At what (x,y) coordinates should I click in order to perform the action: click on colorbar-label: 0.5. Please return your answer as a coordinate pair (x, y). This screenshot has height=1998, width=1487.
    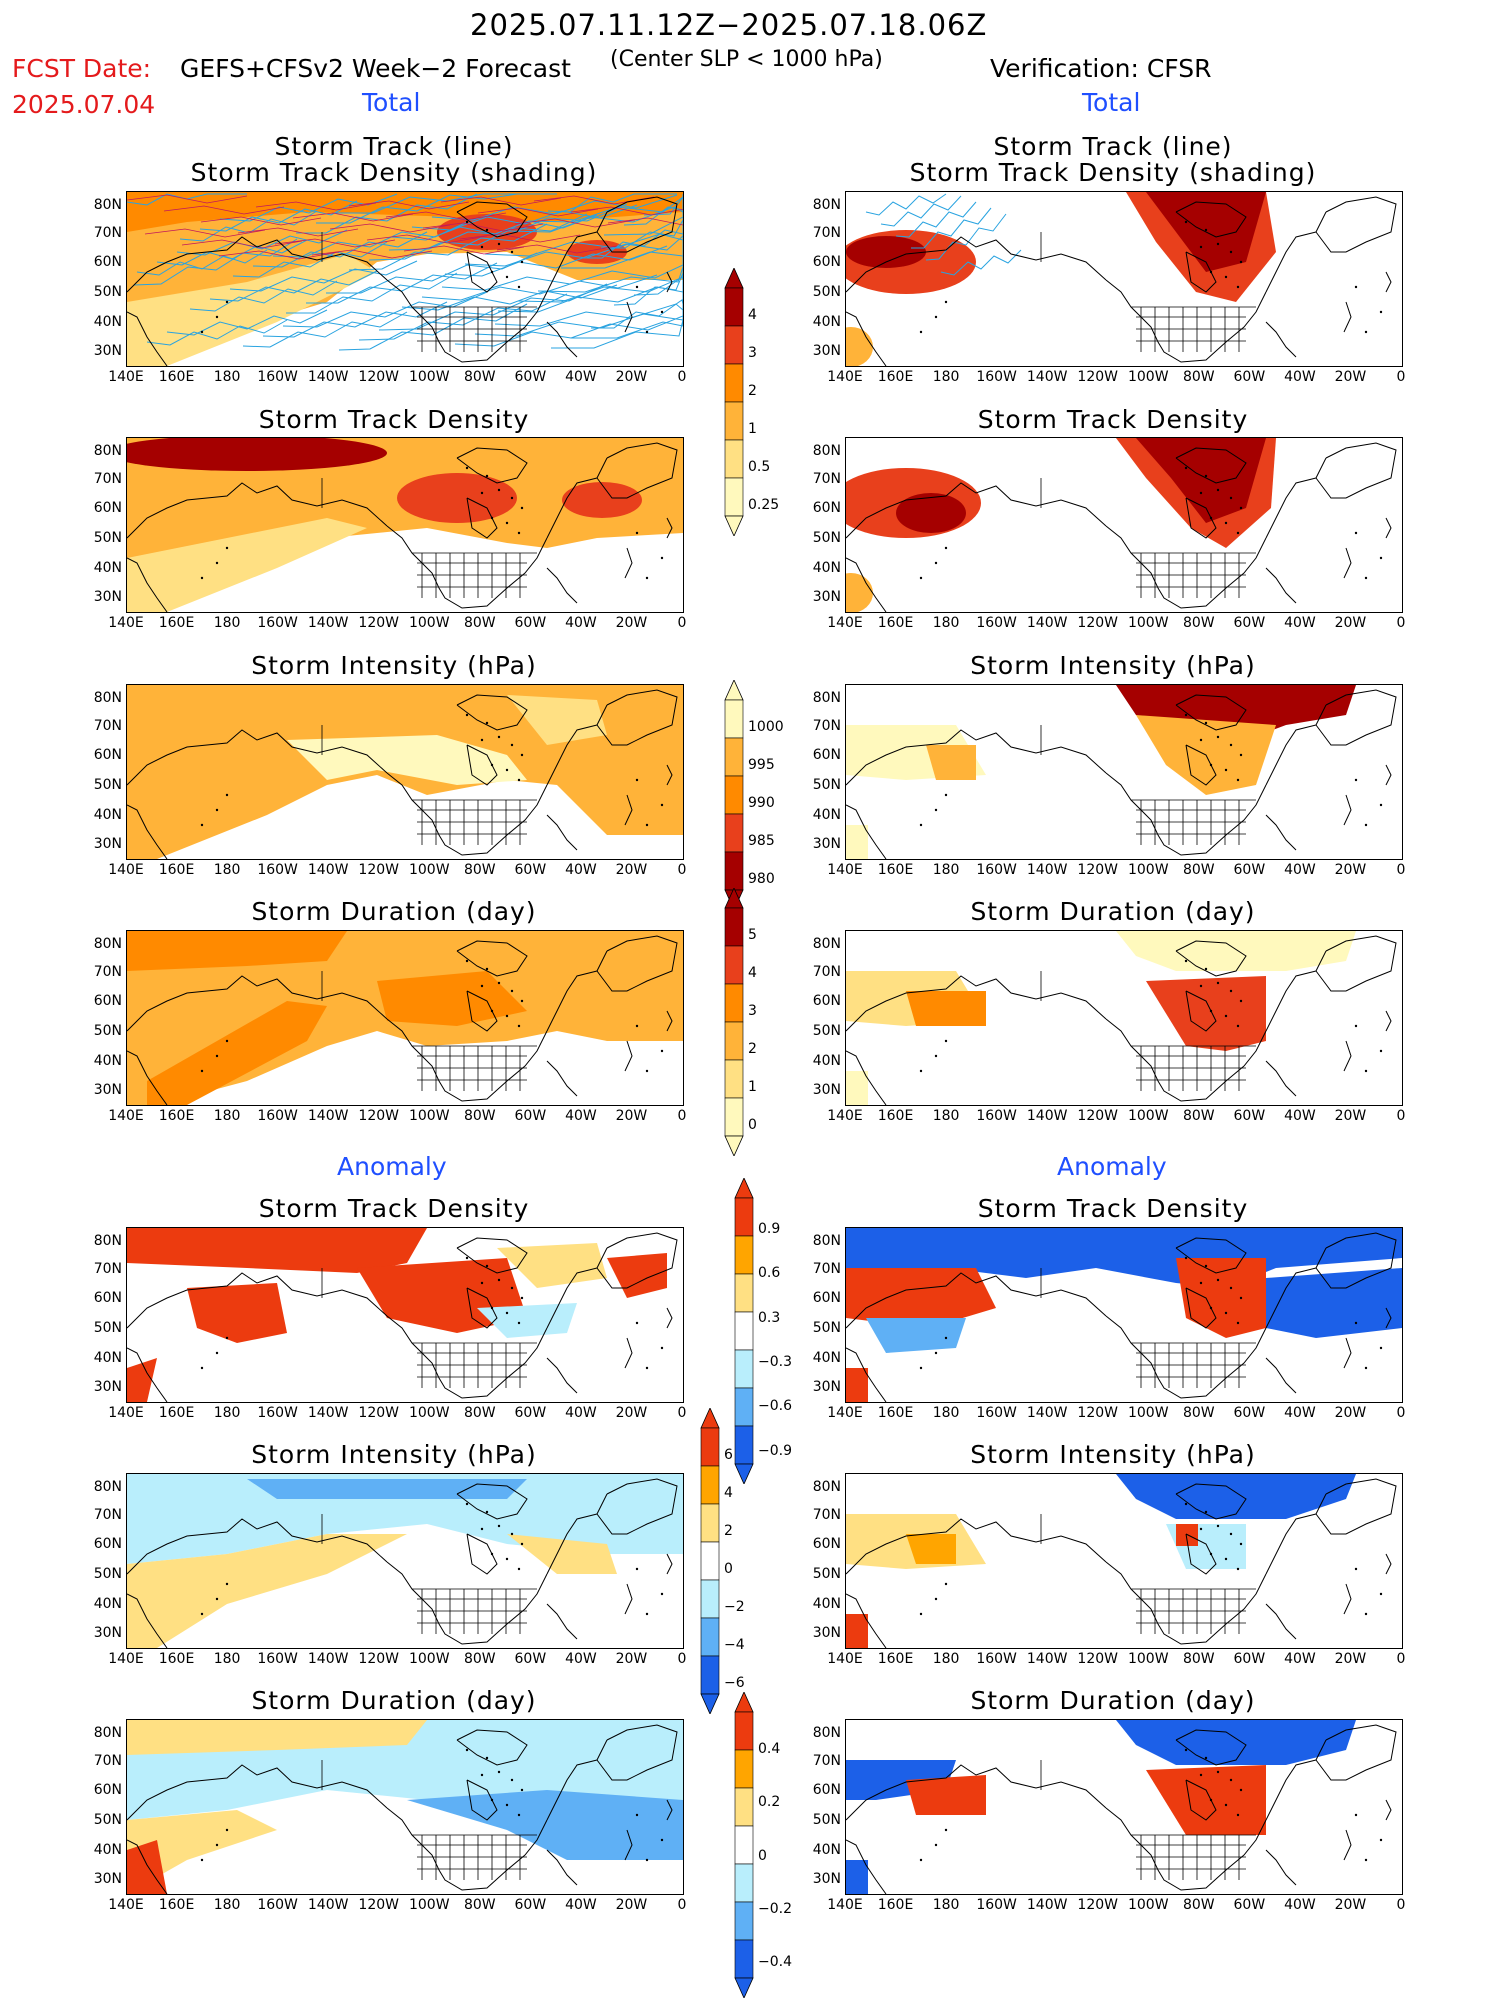
    Looking at the image, I should click on (759, 466).